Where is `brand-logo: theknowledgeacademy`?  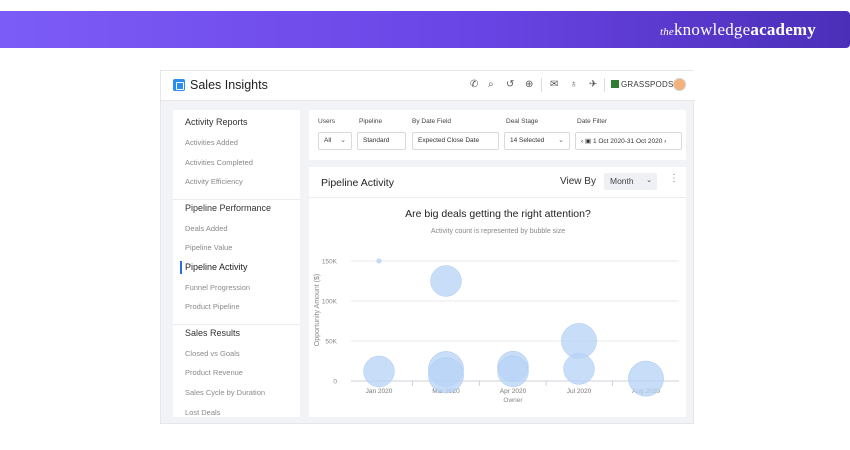 brand-logo: theknowledgeacademy is located at coordinates (738, 30).